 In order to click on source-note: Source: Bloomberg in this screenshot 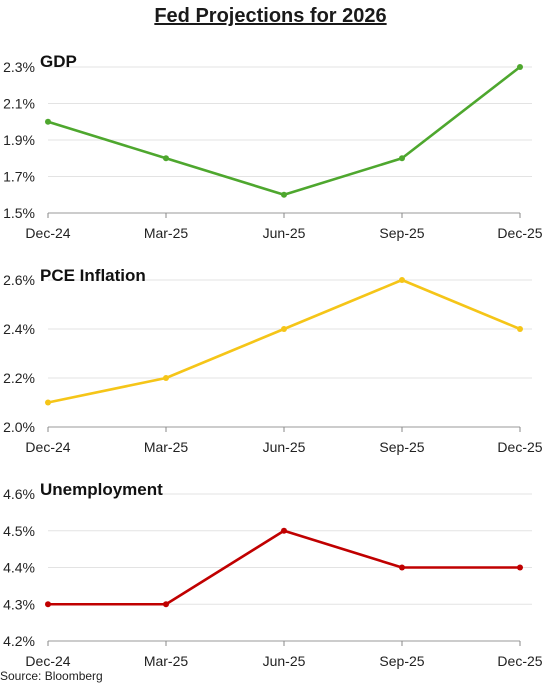, I will do `click(51, 676)`.